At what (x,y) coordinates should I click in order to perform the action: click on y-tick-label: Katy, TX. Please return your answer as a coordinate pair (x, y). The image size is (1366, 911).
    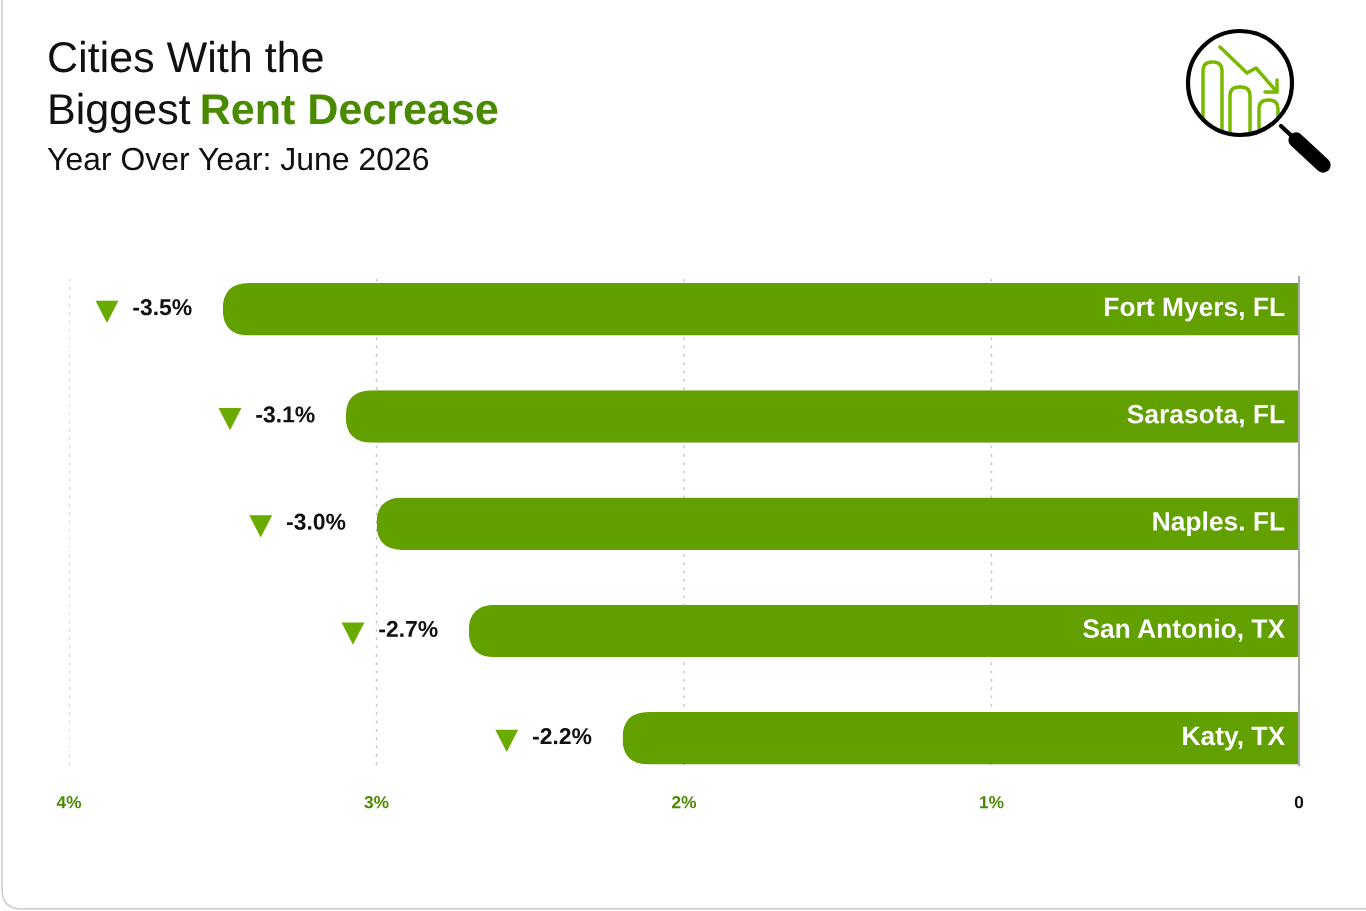
    Looking at the image, I should click on (1234, 738).